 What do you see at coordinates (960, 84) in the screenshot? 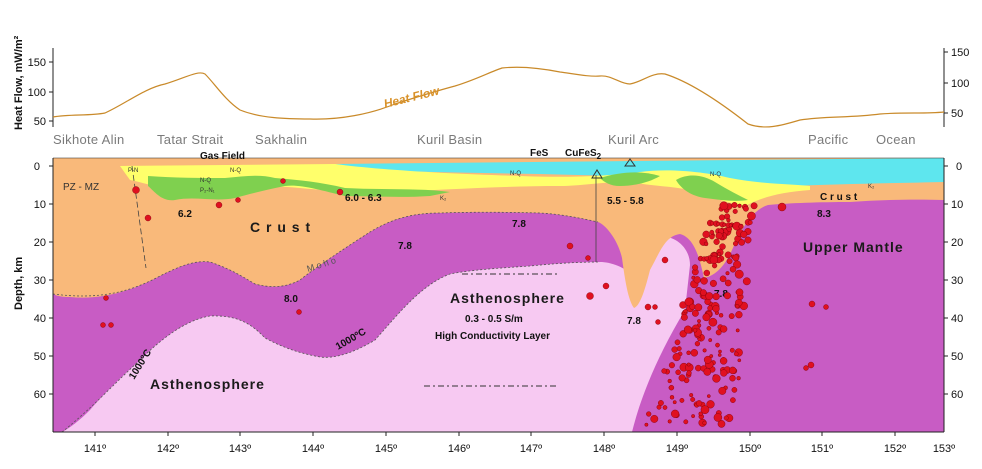
I see `heat-flow-right-tick-100: 100` at bounding box center [960, 84].